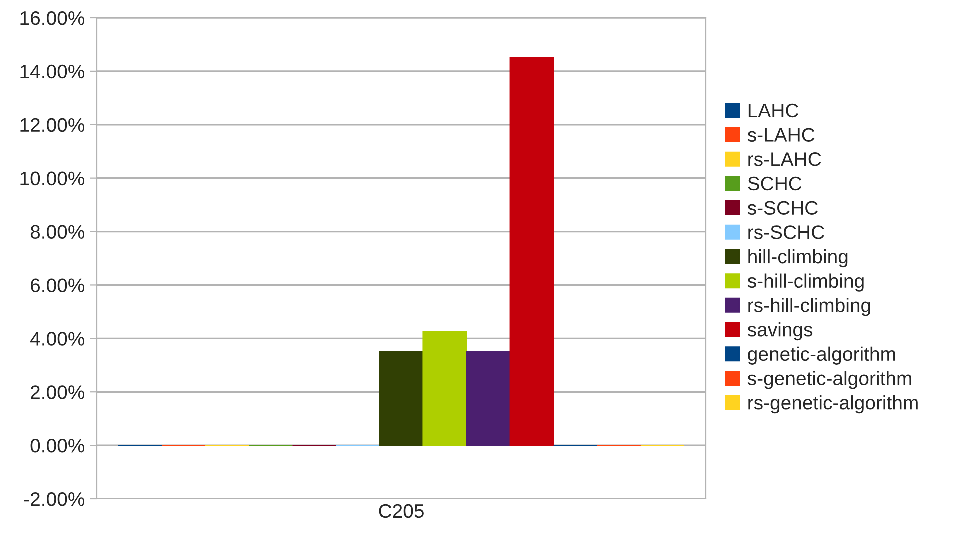 The height and width of the screenshot is (538, 960). I want to click on y-tick-label: 12.00%, so click(52, 125).